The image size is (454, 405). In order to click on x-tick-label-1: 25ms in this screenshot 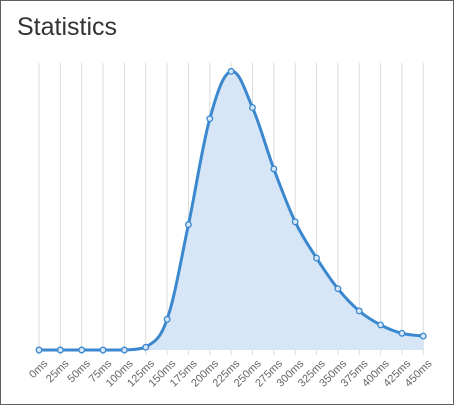, I will do `click(58, 371)`.